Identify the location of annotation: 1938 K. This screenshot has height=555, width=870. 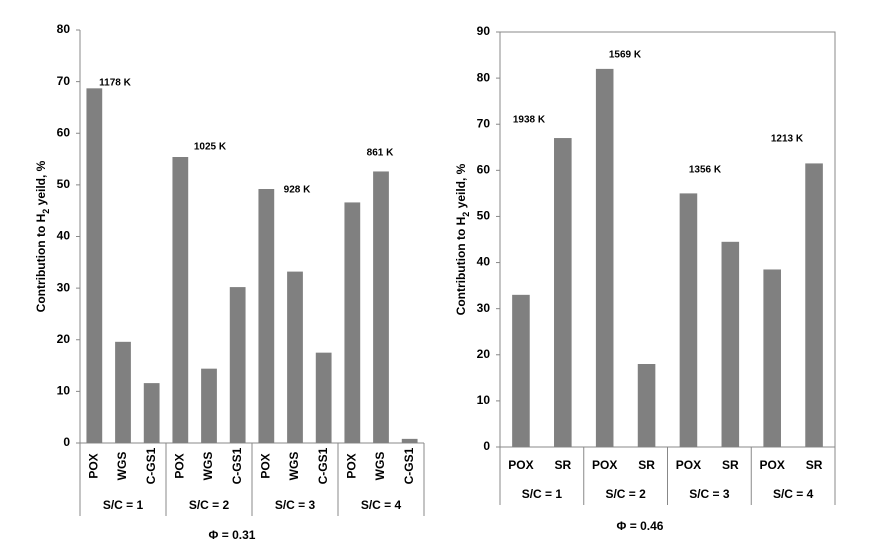
(529, 120).